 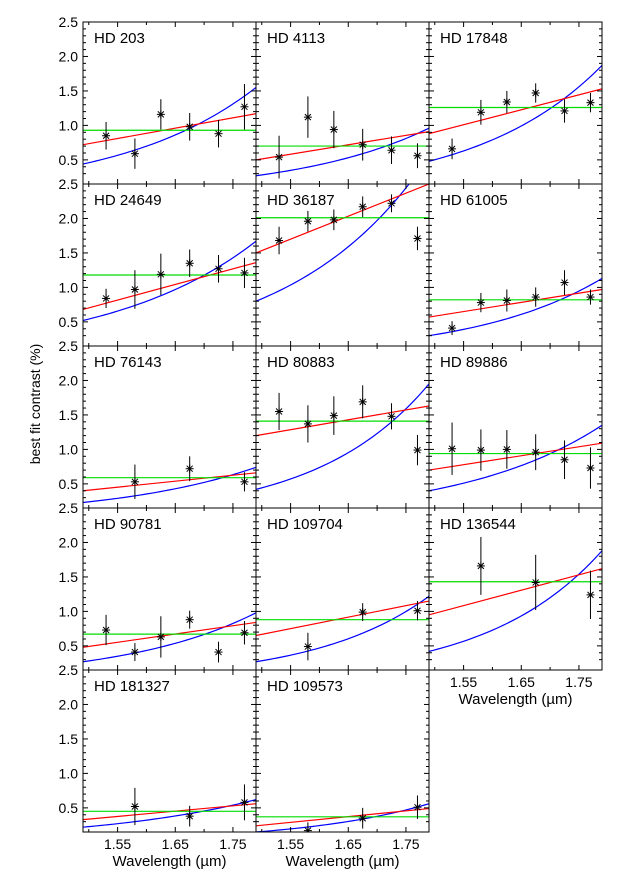 What do you see at coordinates (69, 670) in the screenshot?
I see `y-tick-label: 2.5` at bounding box center [69, 670].